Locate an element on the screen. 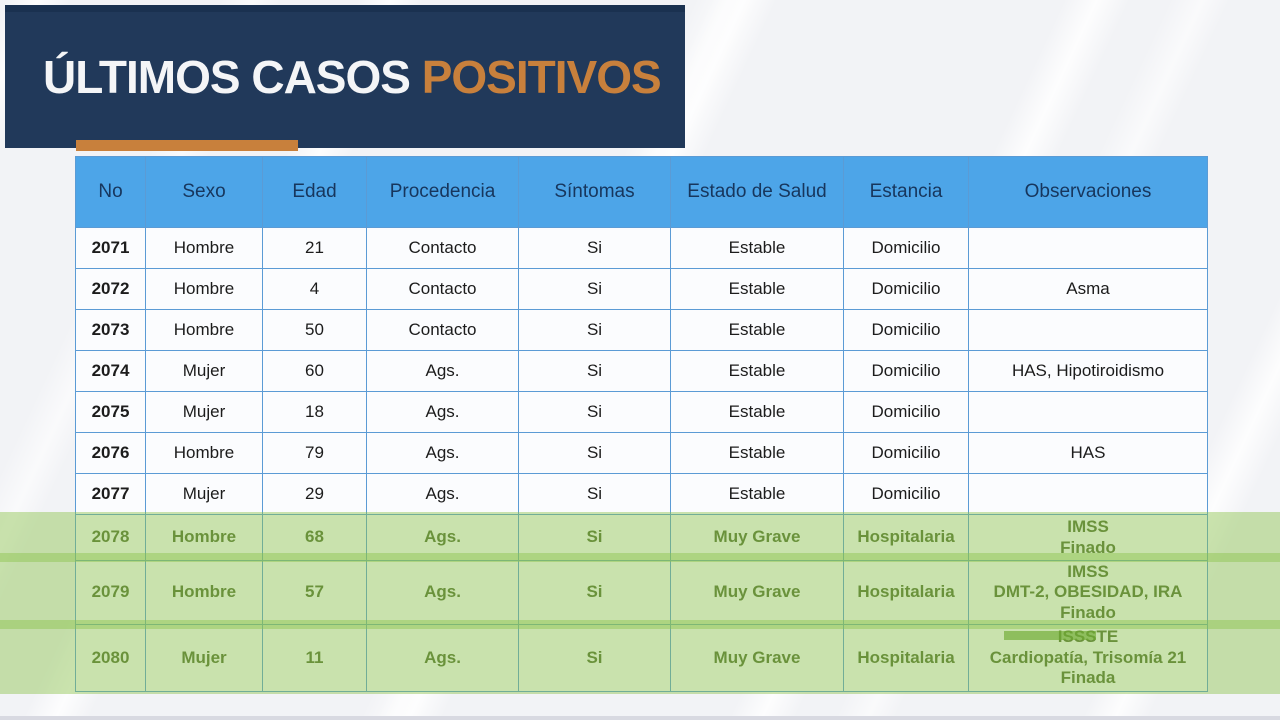 This screenshot has width=1280, height=720. table-cell: 2080 is located at coordinates (110, 658).